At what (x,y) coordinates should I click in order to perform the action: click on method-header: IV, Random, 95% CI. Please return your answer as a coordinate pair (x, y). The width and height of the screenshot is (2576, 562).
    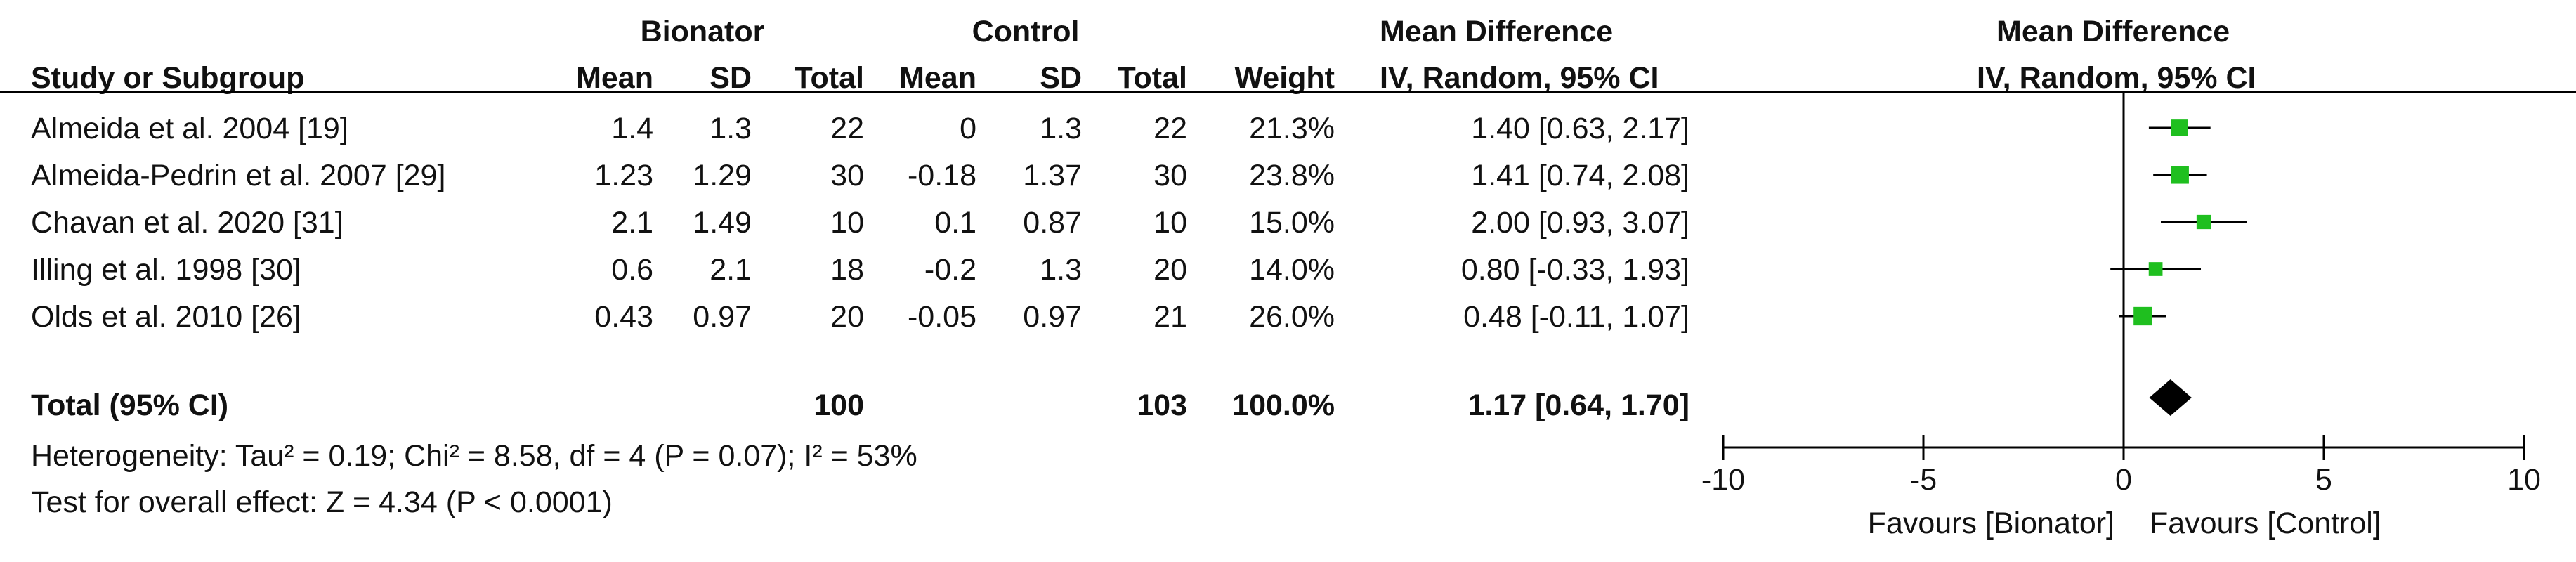
    Looking at the image, I should click on (1520, 78).